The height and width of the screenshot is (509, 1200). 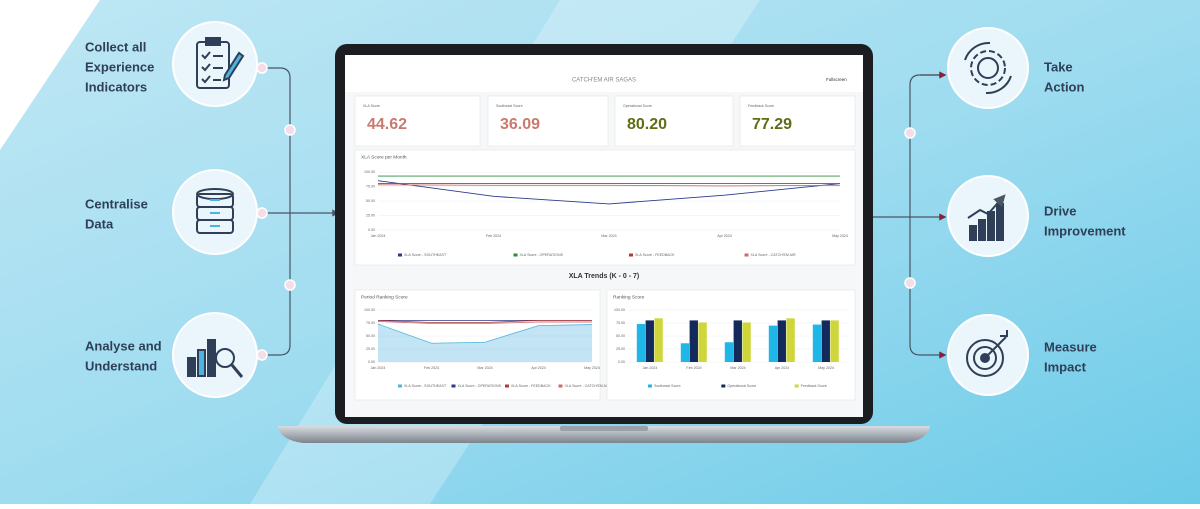 What do you see at coordinates (542, 255) in the screenshot?
I see `legend-label: XLA Score - OPERATIONS` at bounding box center [542, 255].